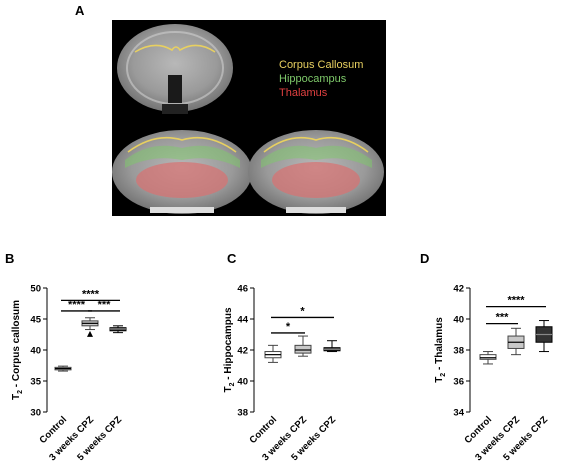 Image resolution: width=570 pixels, height=467 pixels. What do you see at coordinates (35, 320) in the screenshot?
I see `y-tick-label: 45` at bounding box center [35, 320].